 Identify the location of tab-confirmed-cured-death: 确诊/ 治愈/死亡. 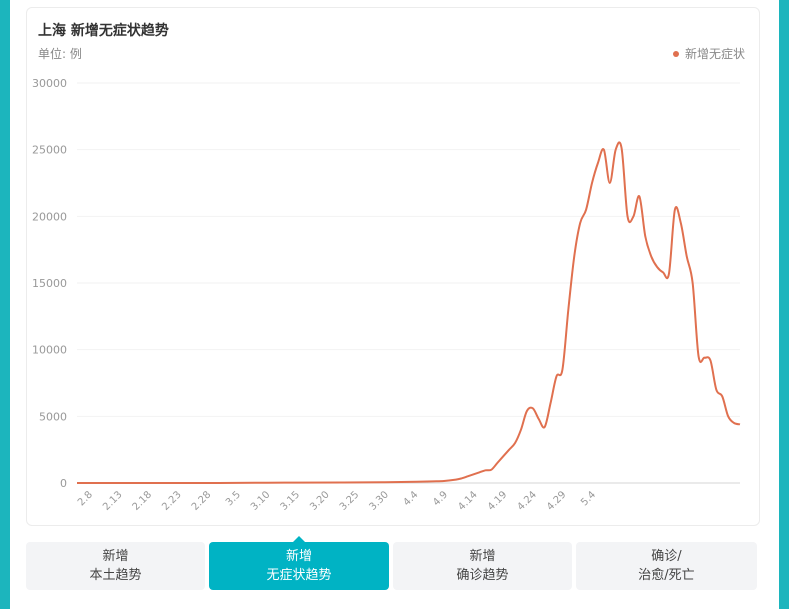
(666, 566).